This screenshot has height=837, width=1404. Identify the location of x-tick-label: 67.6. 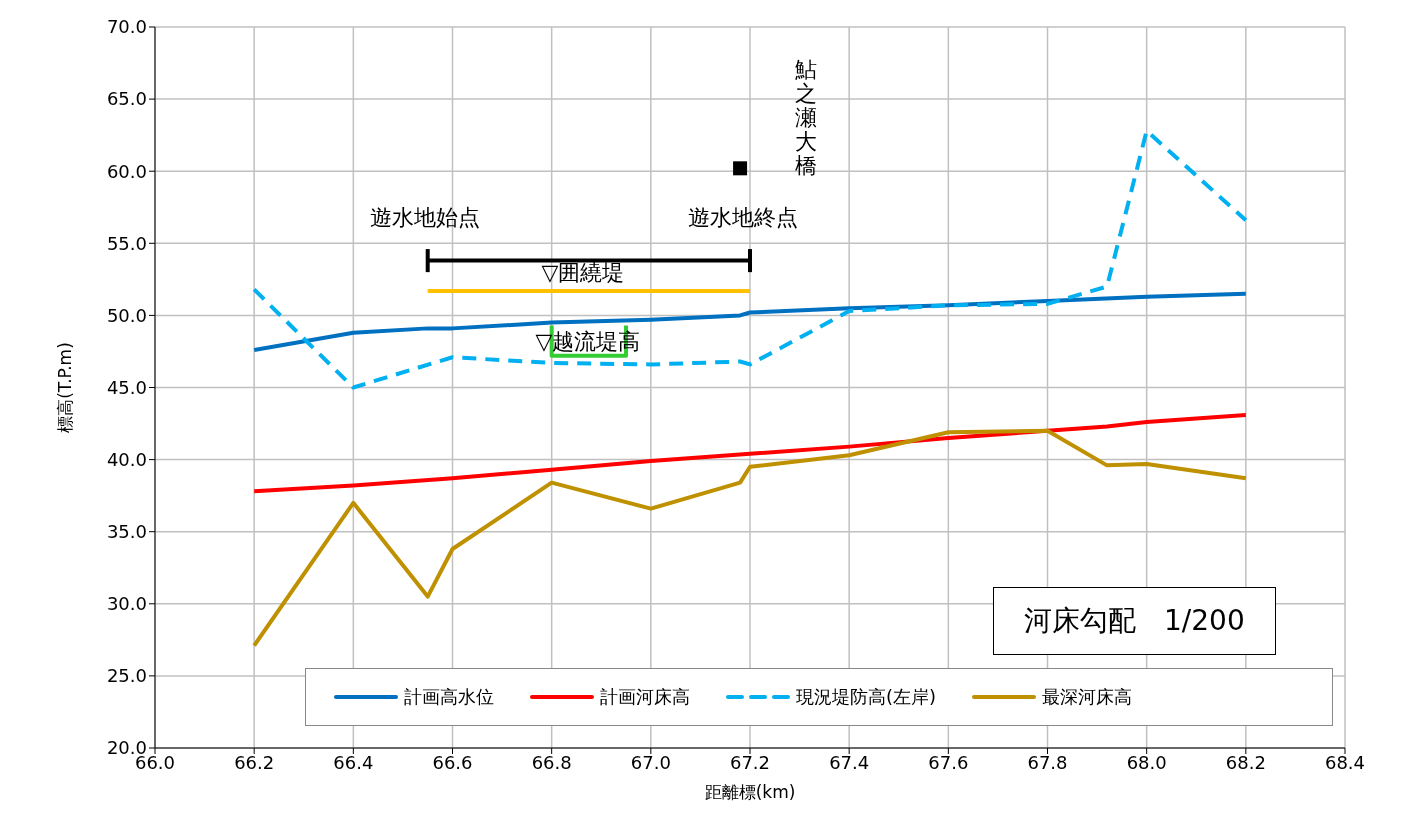
(948, 762).